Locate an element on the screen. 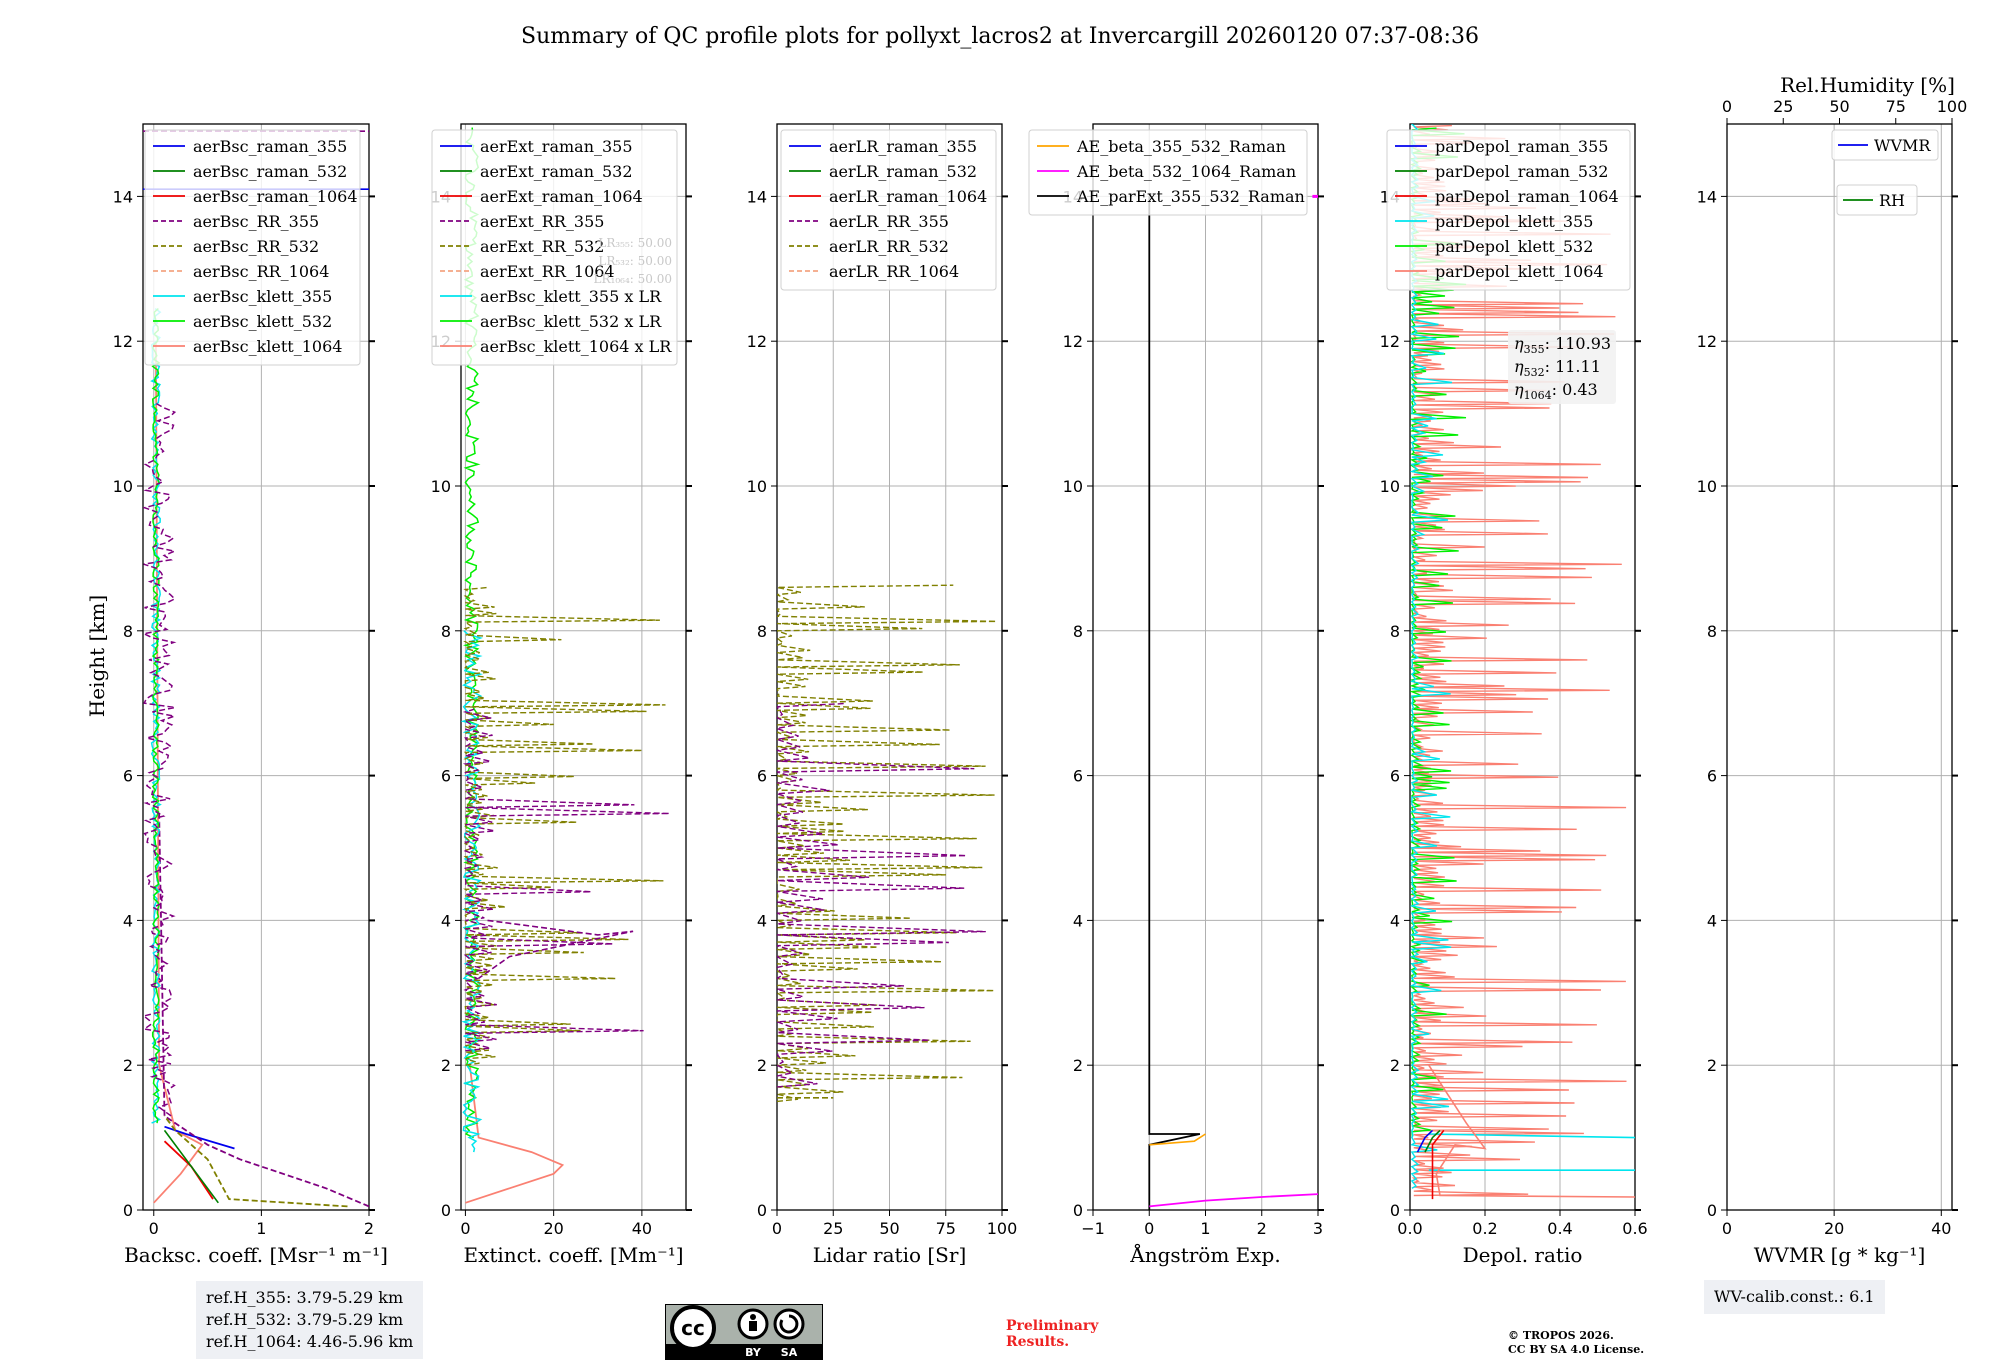 This screenshot has height=1360, width=2000. y-tick-label: 12 is located at coordinates (1707, 341).